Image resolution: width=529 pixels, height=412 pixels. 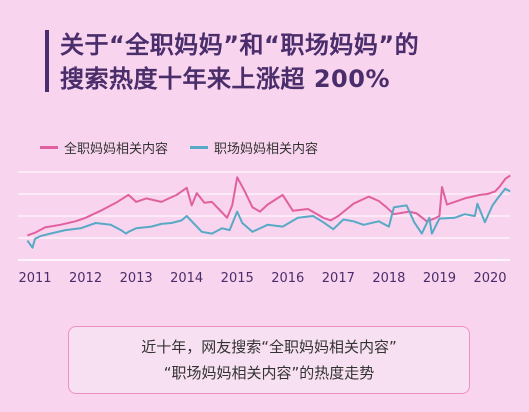 I want to click on x-tick-label: 2013, so click(x=136, y=278).